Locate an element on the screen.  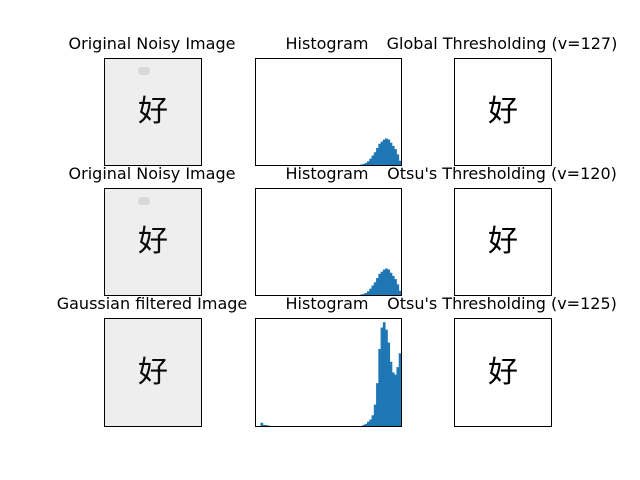
title-gaussian-filtered-image: Gaussian filtered Image is located at coordinates (152, 303).